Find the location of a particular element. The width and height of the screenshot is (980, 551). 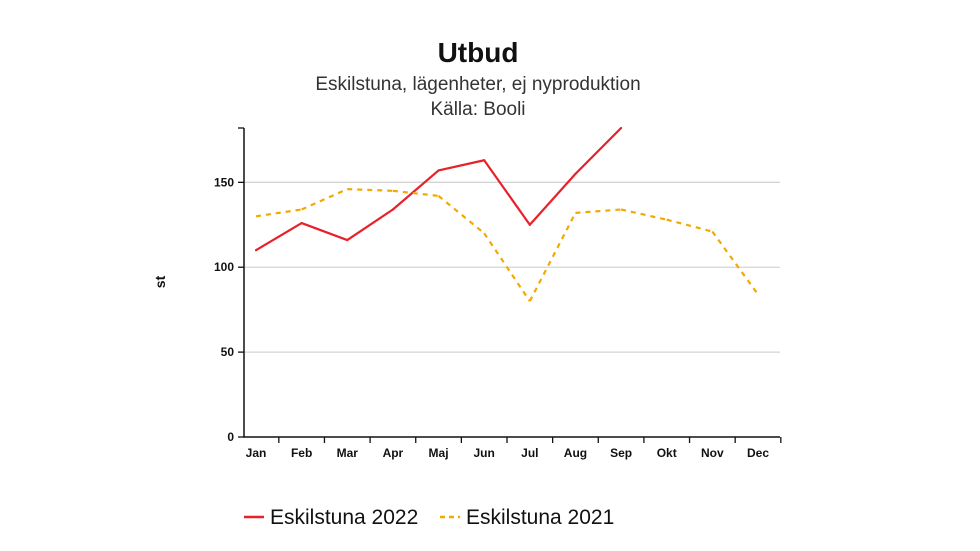

chart-subtitle-line-1: Eskilstuna, lägenheter, ej nyproduktion is located at coordinates (477, 84).